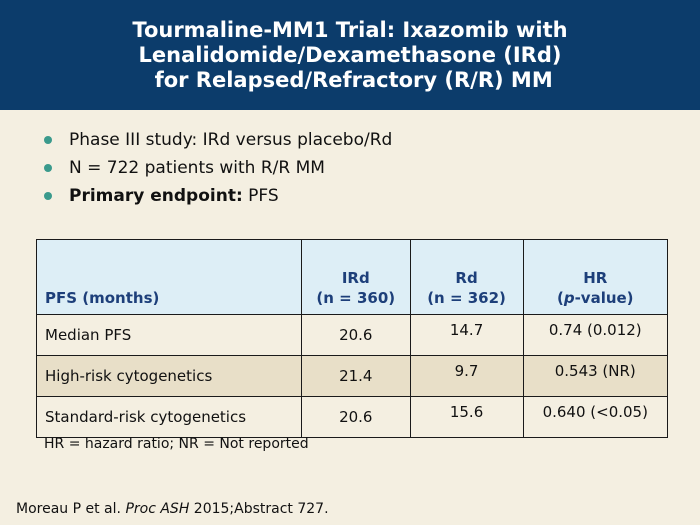  What do you see at coordinates (169, 277) in the screenshot?
I see `header-pfs-months: PFS (months)` at bounding box center [169, 277].